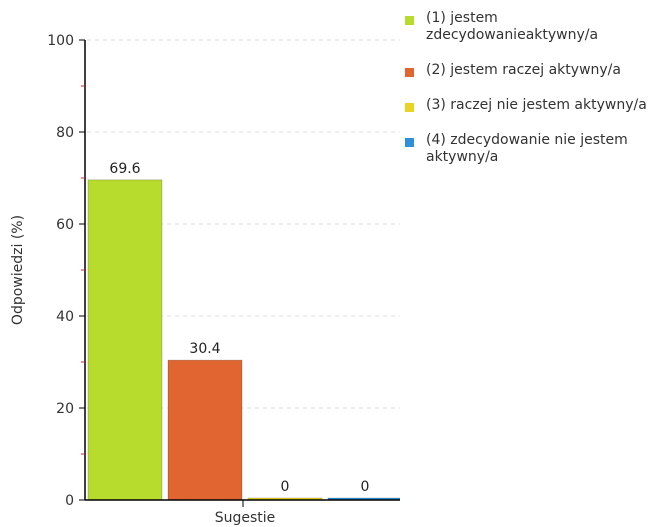 Image resolution: width=670 pixels, height=527 pixels. I want to click on bar-value-label: 30.4, so click(204, 349).